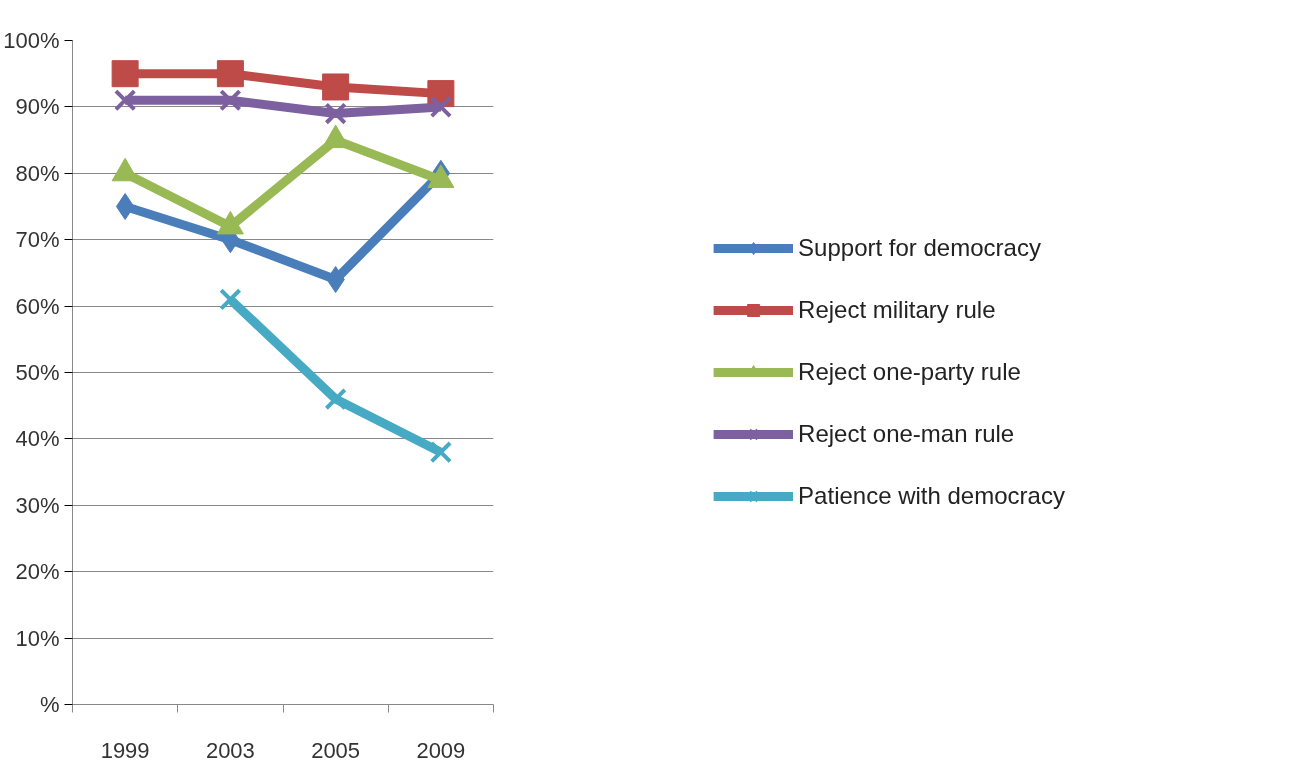 This screenshot has width=1292, height=770. I want to click on y-tick-label: 50%, so click(37, 372).